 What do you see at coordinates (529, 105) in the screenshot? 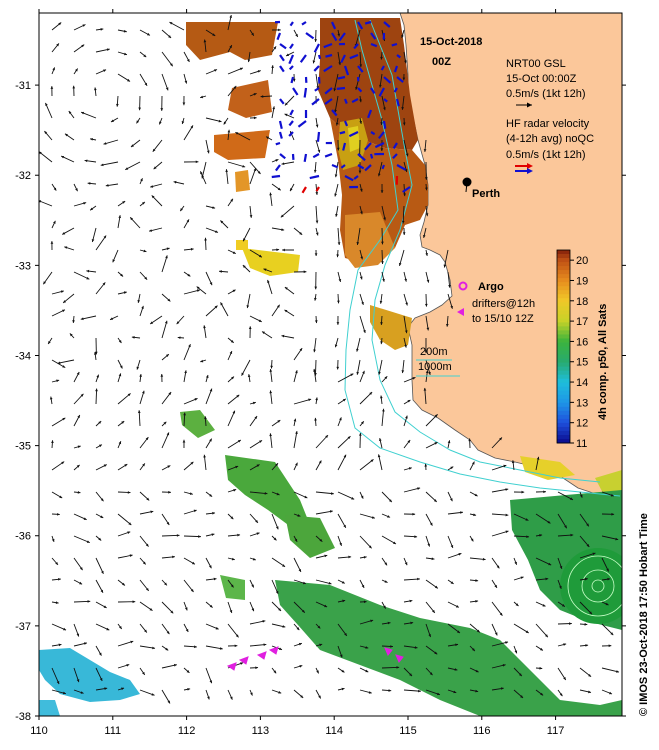
I see `gsl-scale-arrowhead` at bounding box center [529, 105].